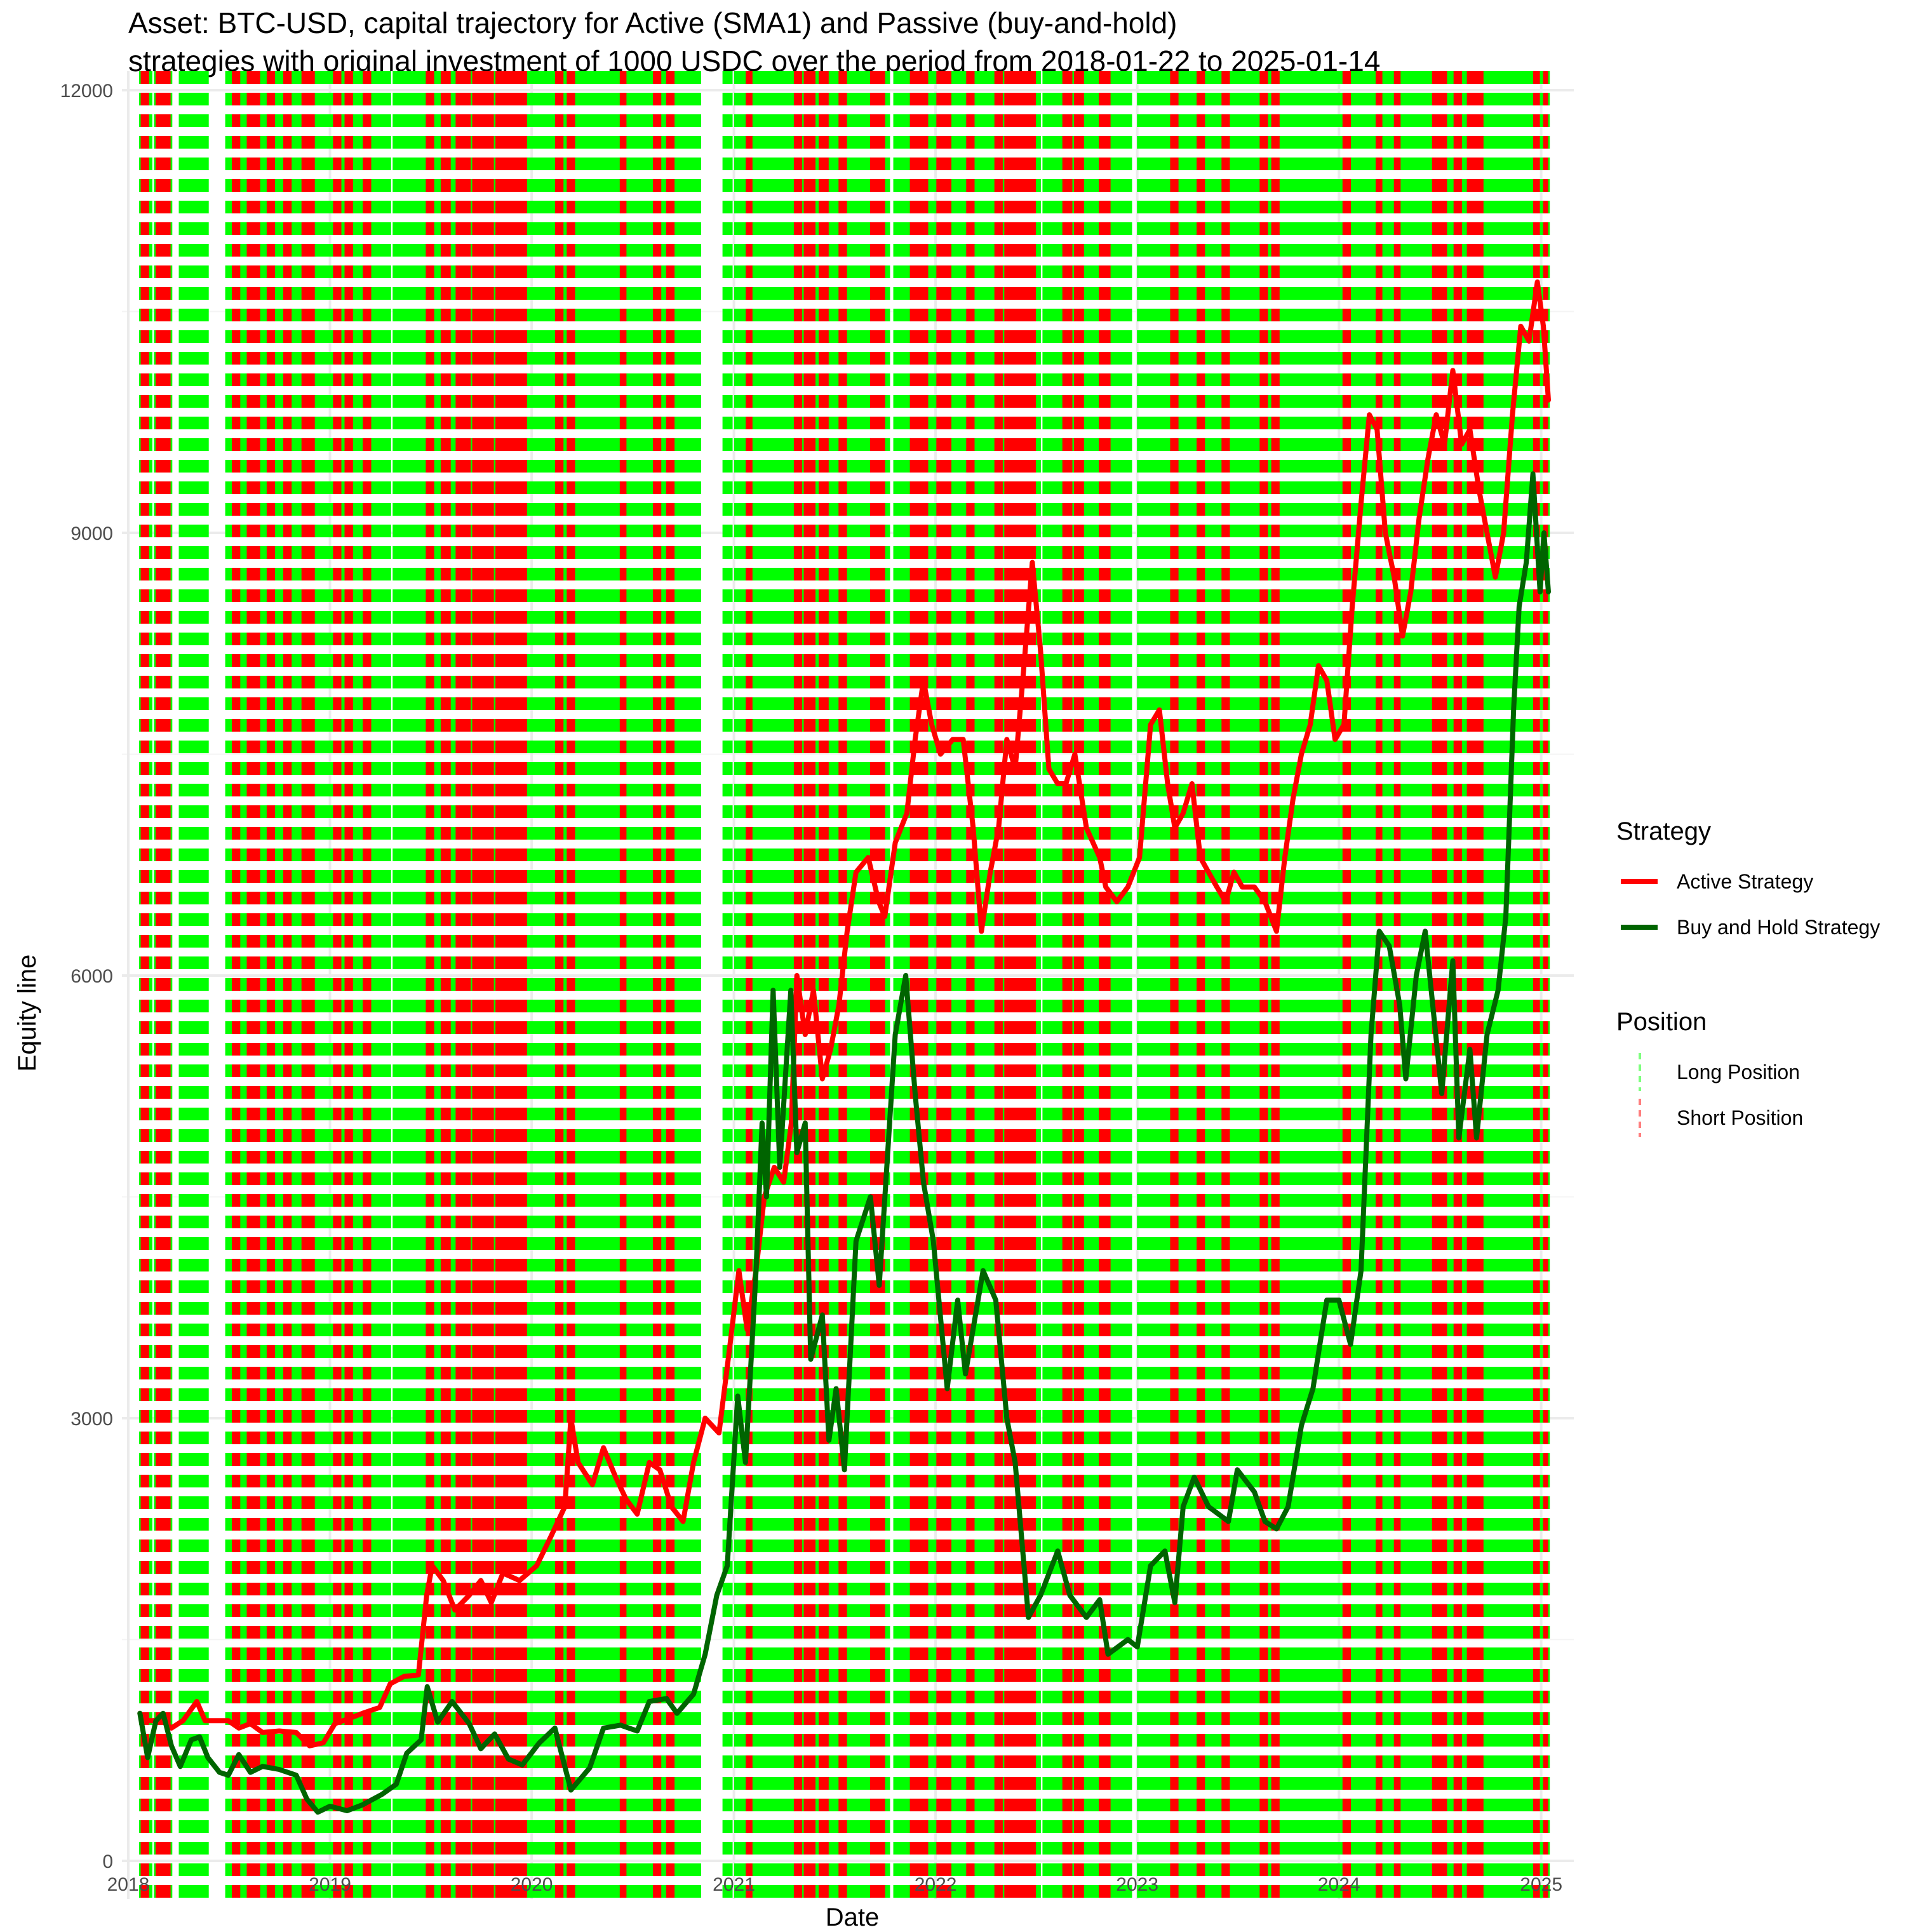 The width and height of the screenshot is (1932, 1932). What do you see at coordinates (128, 1884) in the screenshot?
I see `x-tick-label: 2018` at bounding box center [128, 1884].